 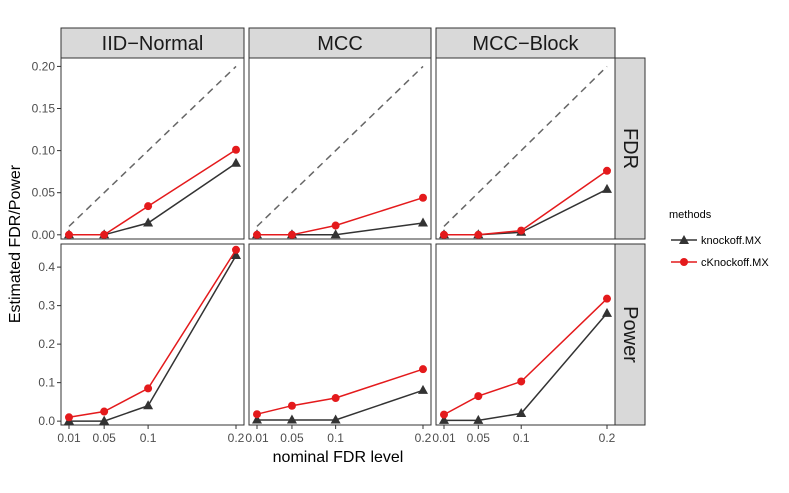 I want to click on panel-fdr-iid-normal, so click(x=152, y=148).